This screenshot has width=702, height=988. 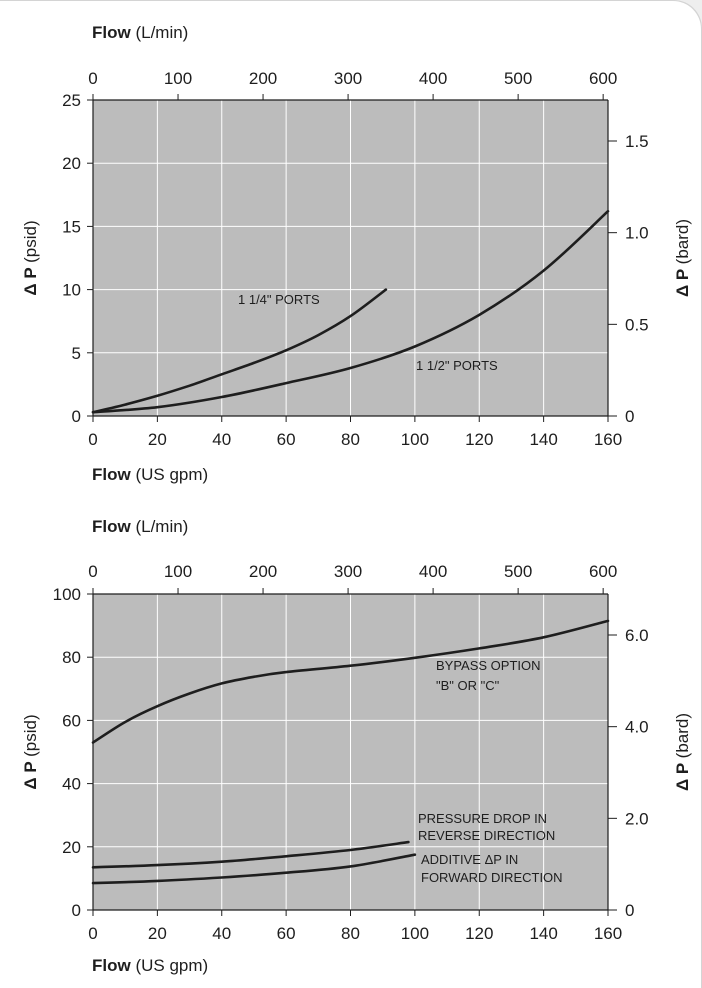 What do you see at coordinates (71, 226) in the screenshot?
I see `y-left-tick-label: 15` at bounding box center [71, 226].